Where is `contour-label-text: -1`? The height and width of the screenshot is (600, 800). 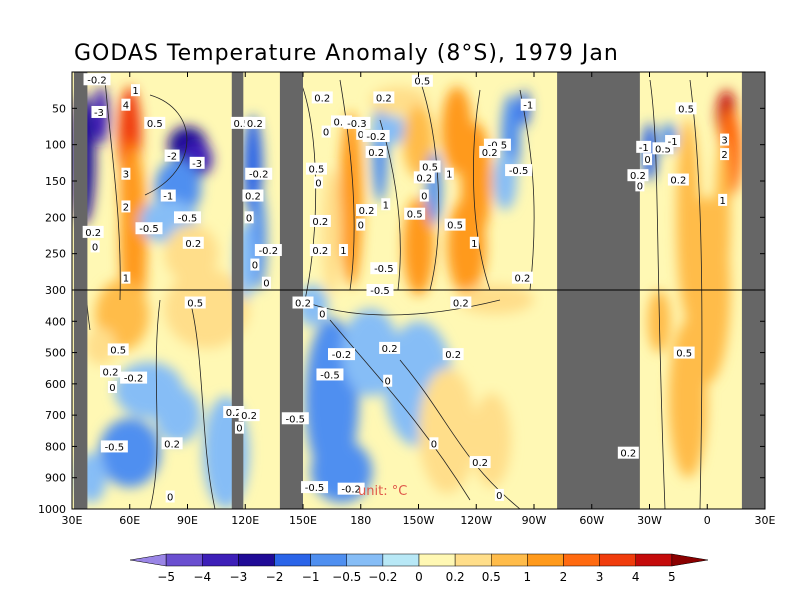 contour-label-text: -1 is located at coordinates (528, 106).